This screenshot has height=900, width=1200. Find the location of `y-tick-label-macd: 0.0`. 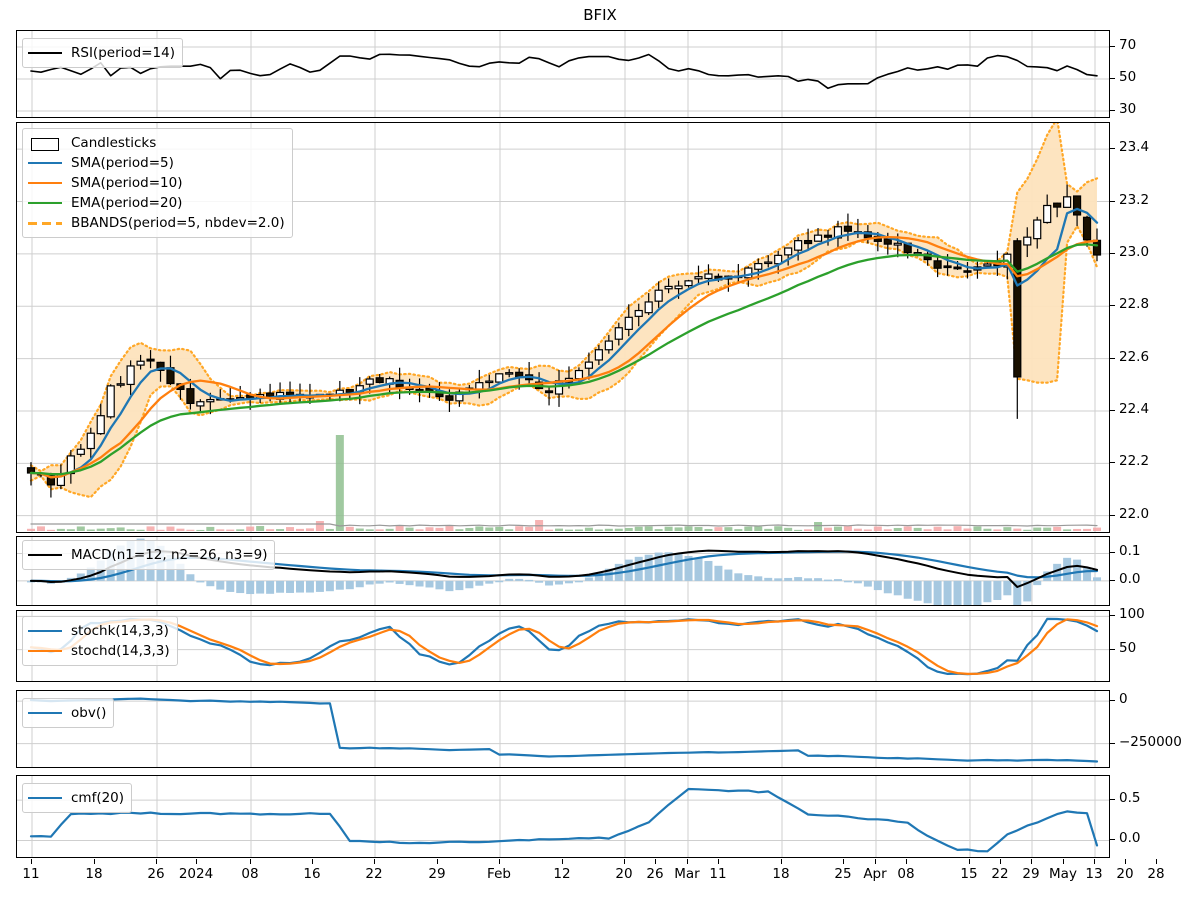

y-tick-label-macd: 0.0 is located at coordinates (1130, 578).